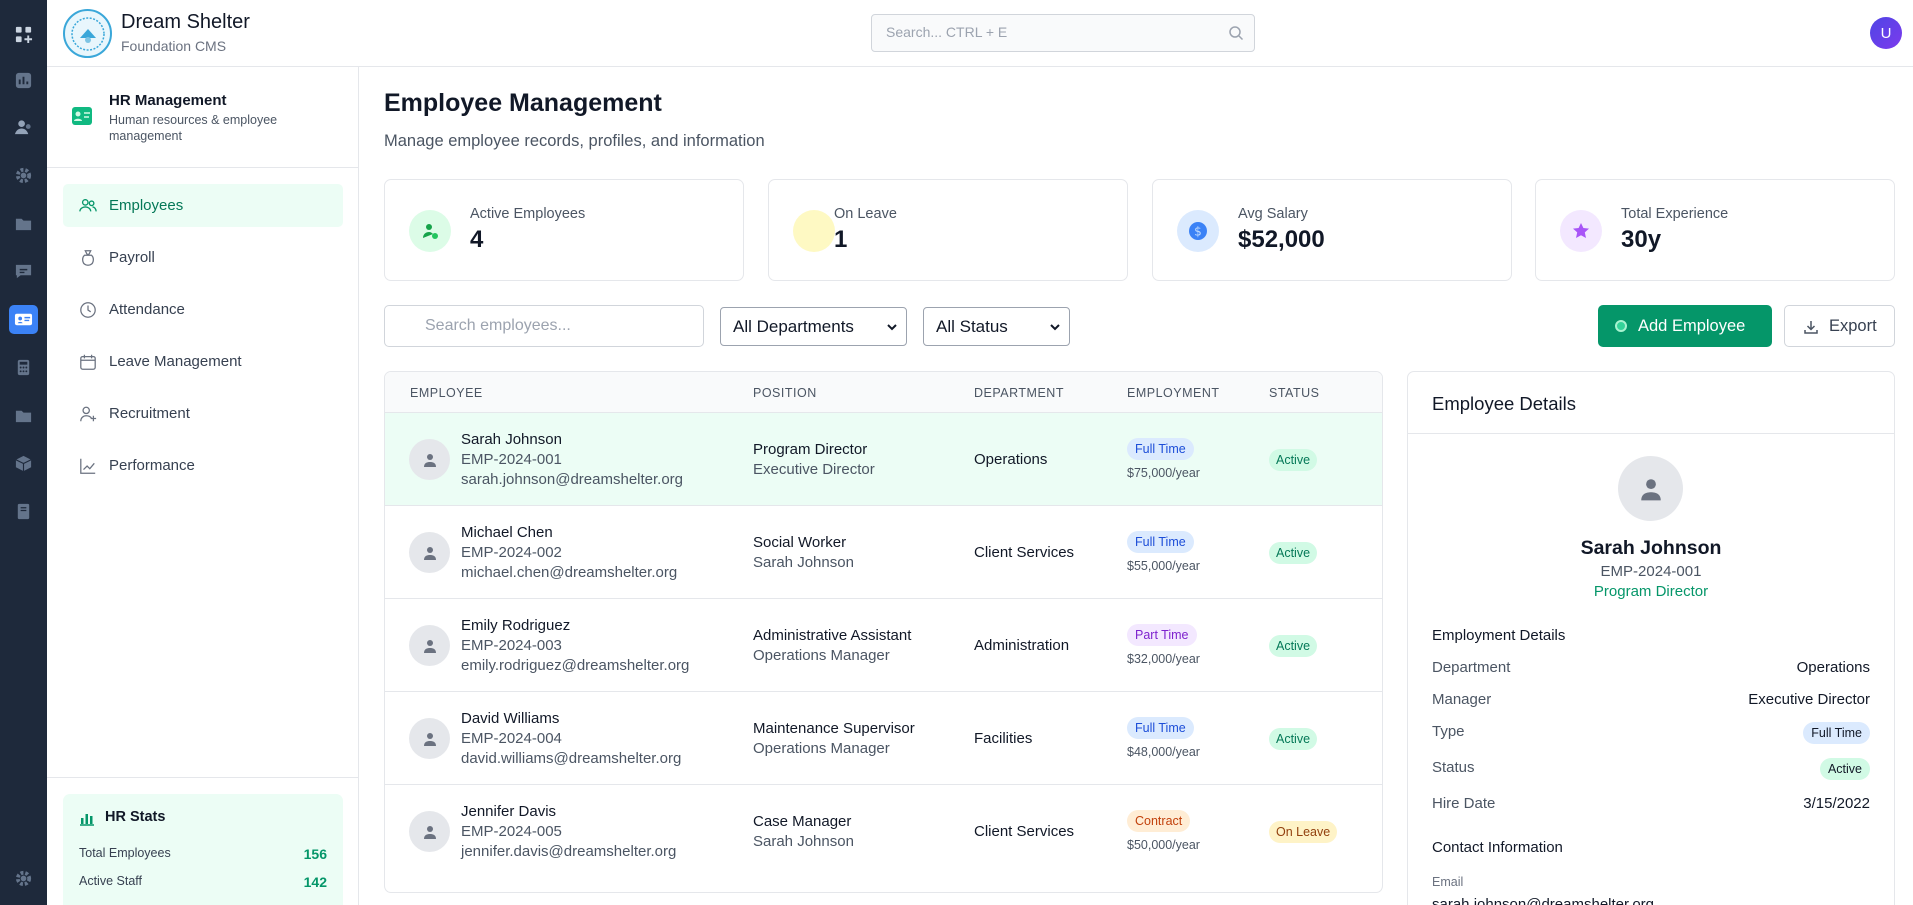 The image size is (1913, 905). What do you see at coordinates (1621, 326) in the screenshot?
I see `plus-circle-icon` at bounding box center [1621, 326].